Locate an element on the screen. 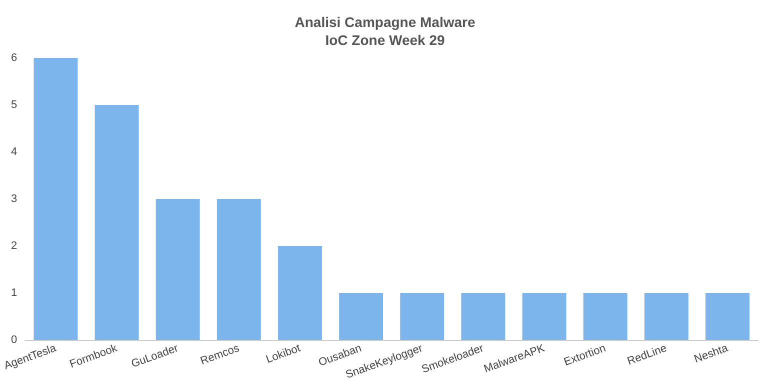 The width and height of the screenshot is (770, 385). y-tick-label: 2 is located at coordinates (14, 246).